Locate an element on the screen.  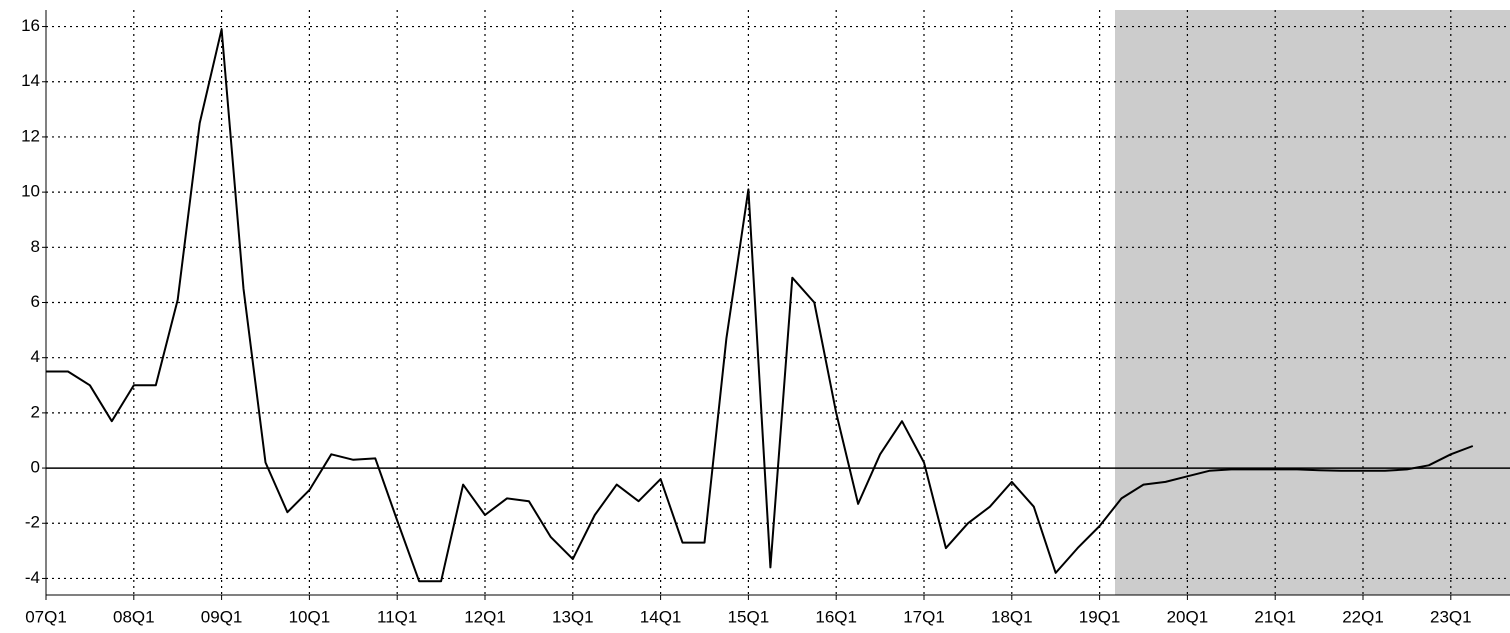
x-tick-label: 11Q1 is located at coordinates (397, 616).